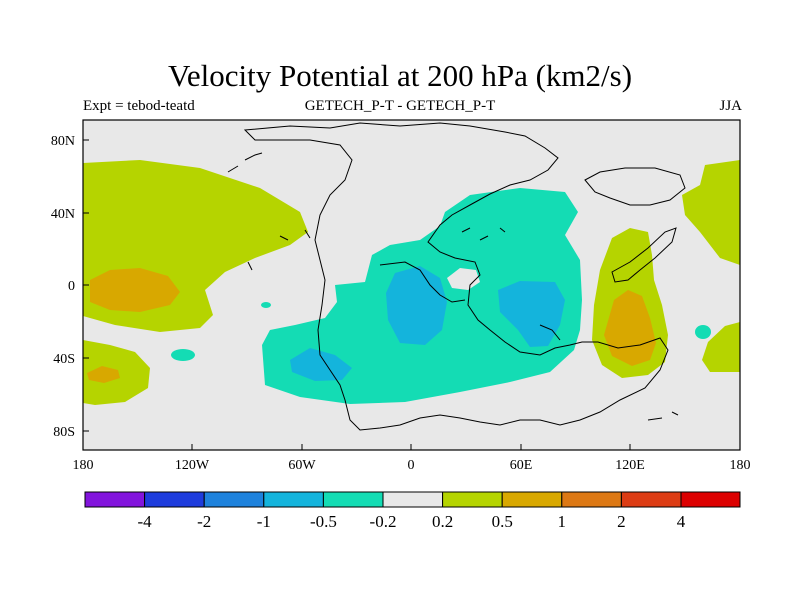 Image resolution: width=800 pixels, height=600 pixels. I want to click on contour-hole, so click(463, 279).